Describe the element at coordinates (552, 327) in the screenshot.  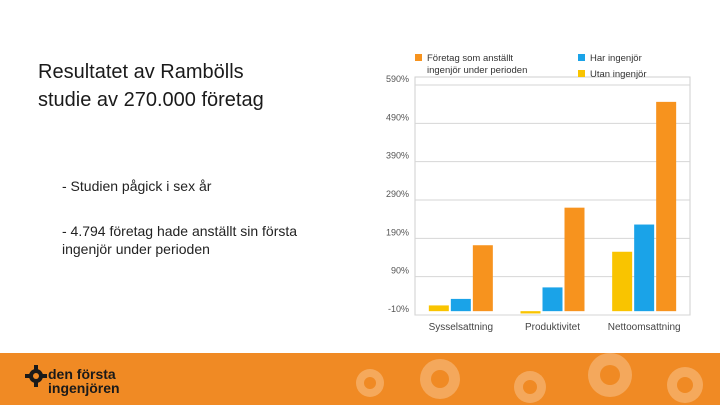
I see `x-tick-label: Produktivitet` at that location.